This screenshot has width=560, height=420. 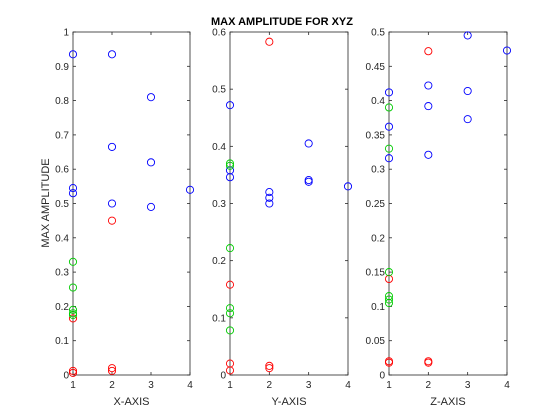 I want to click on y-tick-label: 0.05, so click(x=376, y=341).